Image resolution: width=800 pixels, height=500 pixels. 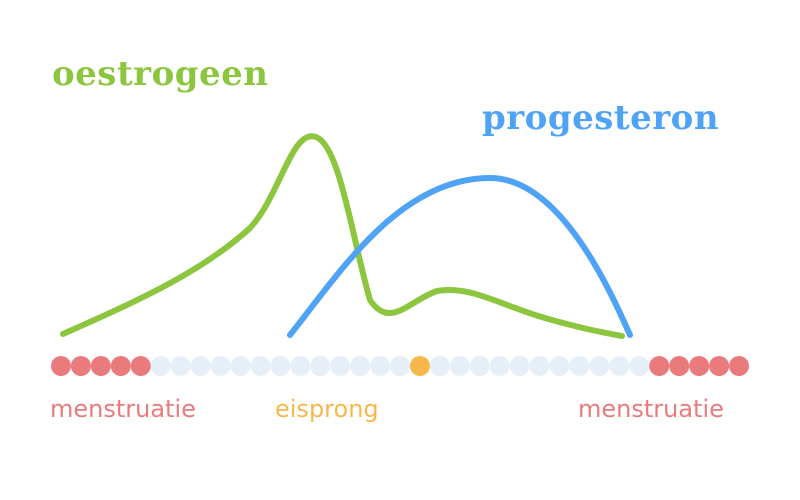 I want to click on day-dot-eisprong, so click(x=419, y=366).